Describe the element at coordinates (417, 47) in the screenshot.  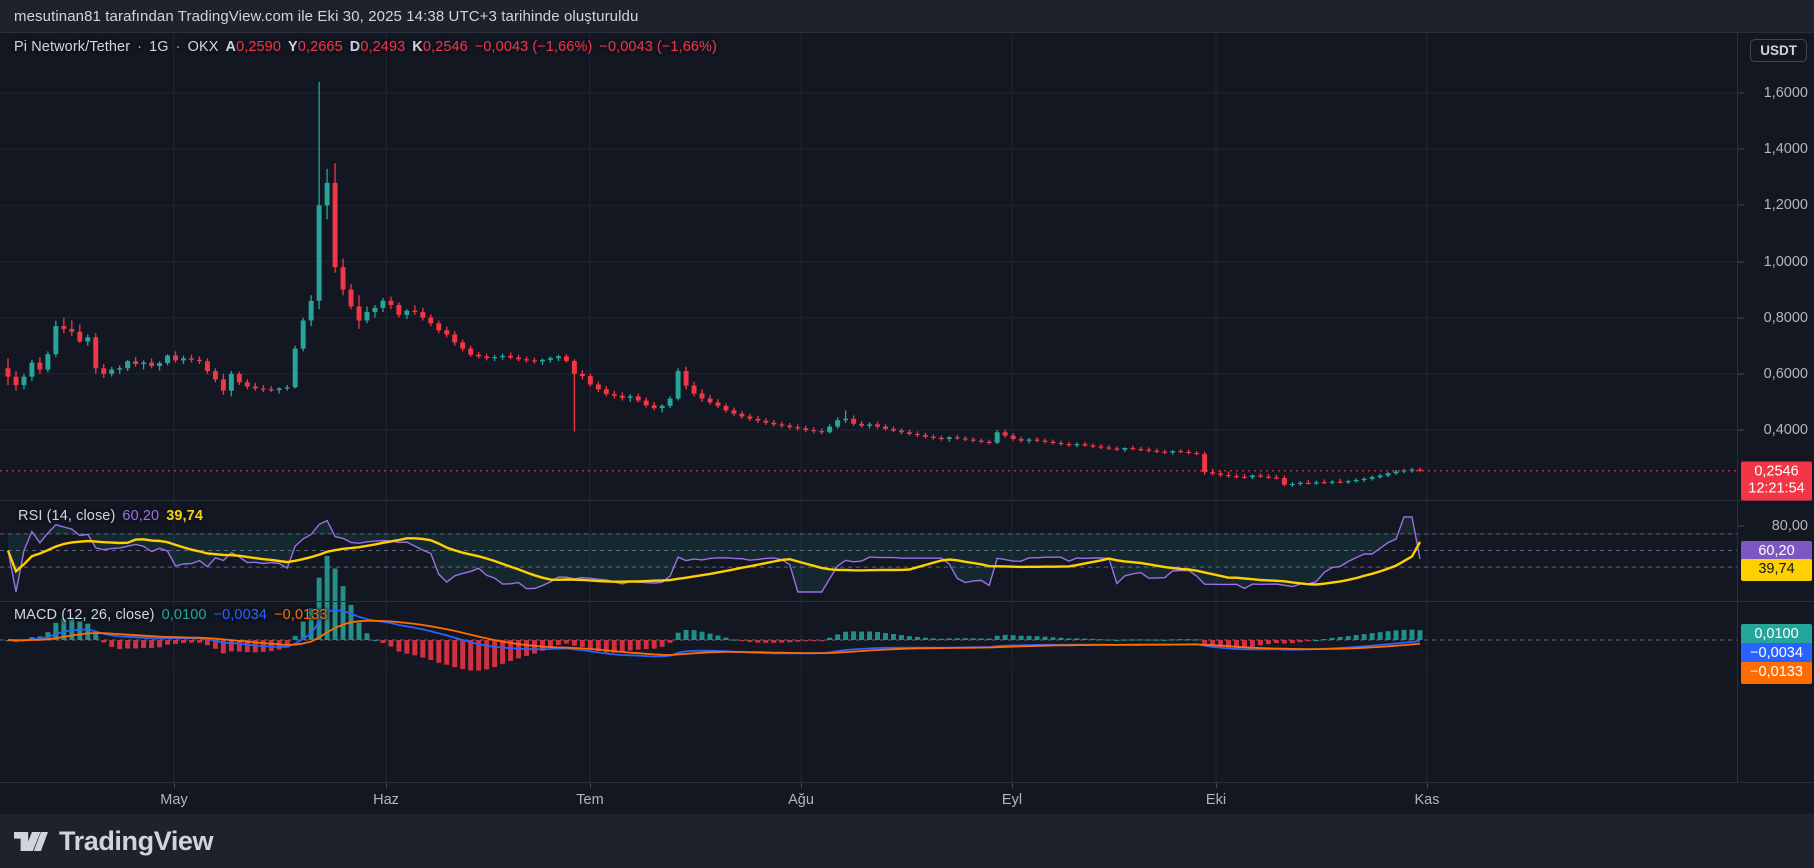
I see `close-label: K` at that location.